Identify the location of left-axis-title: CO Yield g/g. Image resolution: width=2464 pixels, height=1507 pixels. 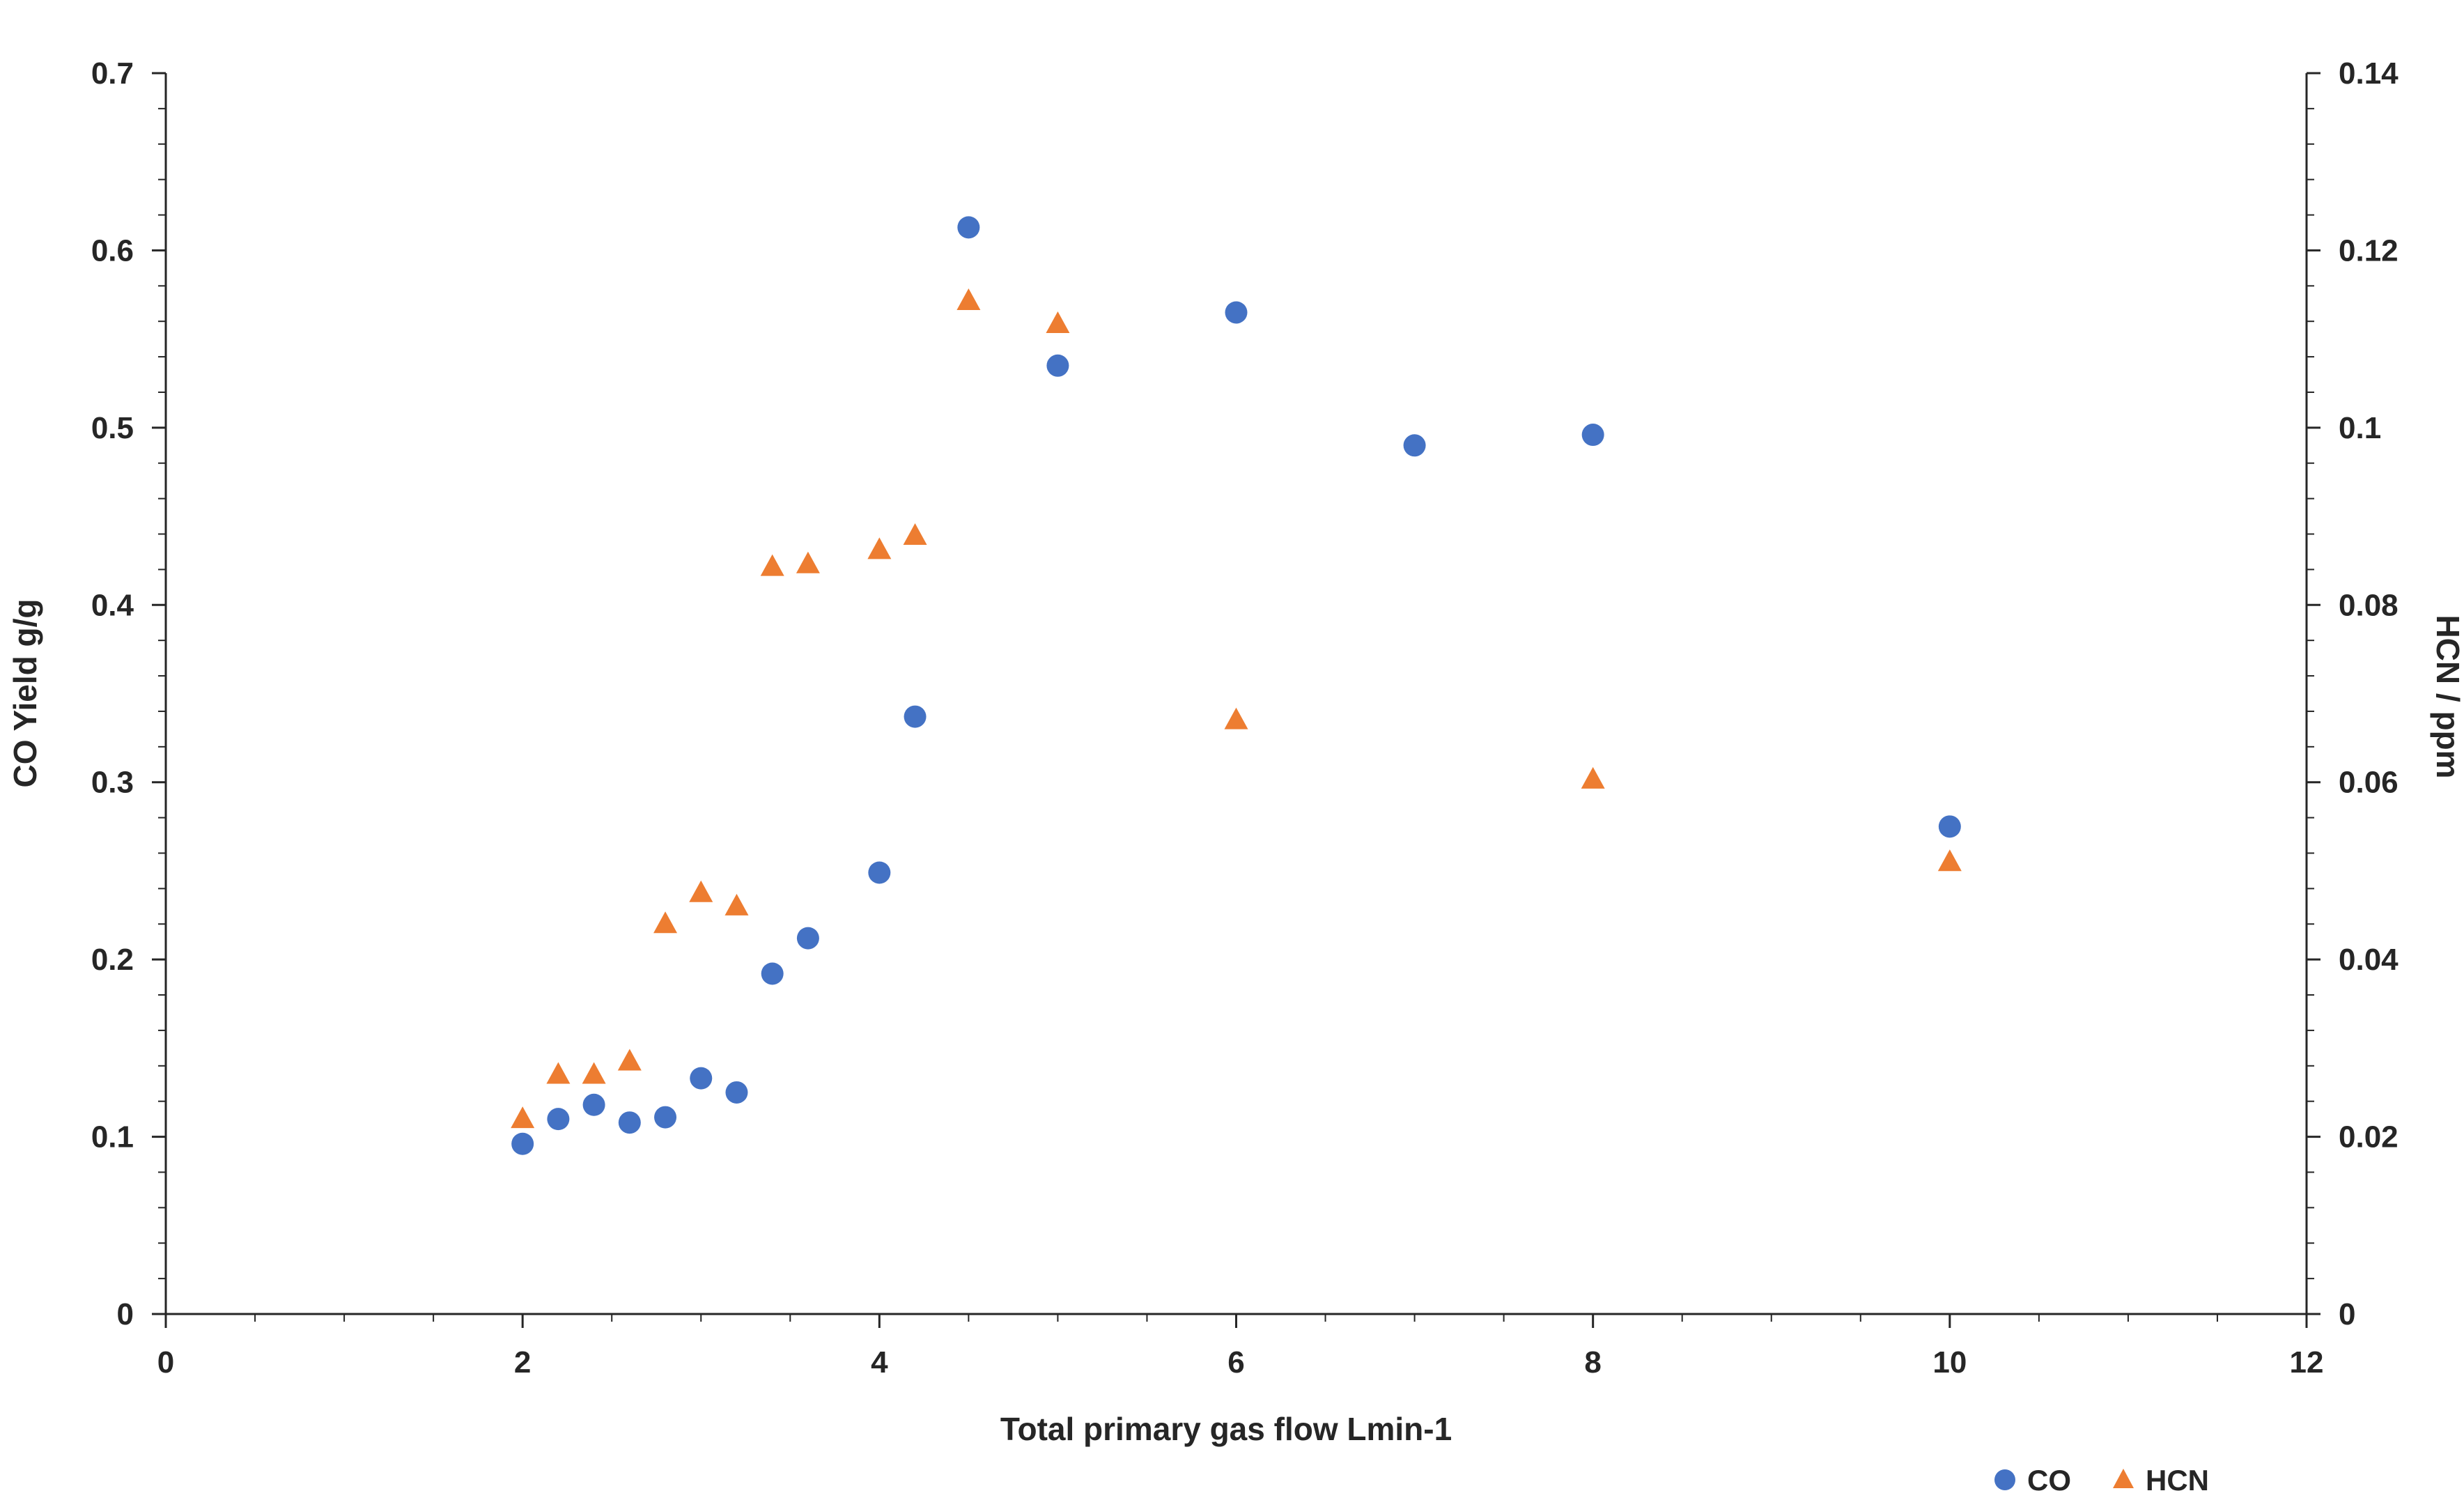
(25, 693).